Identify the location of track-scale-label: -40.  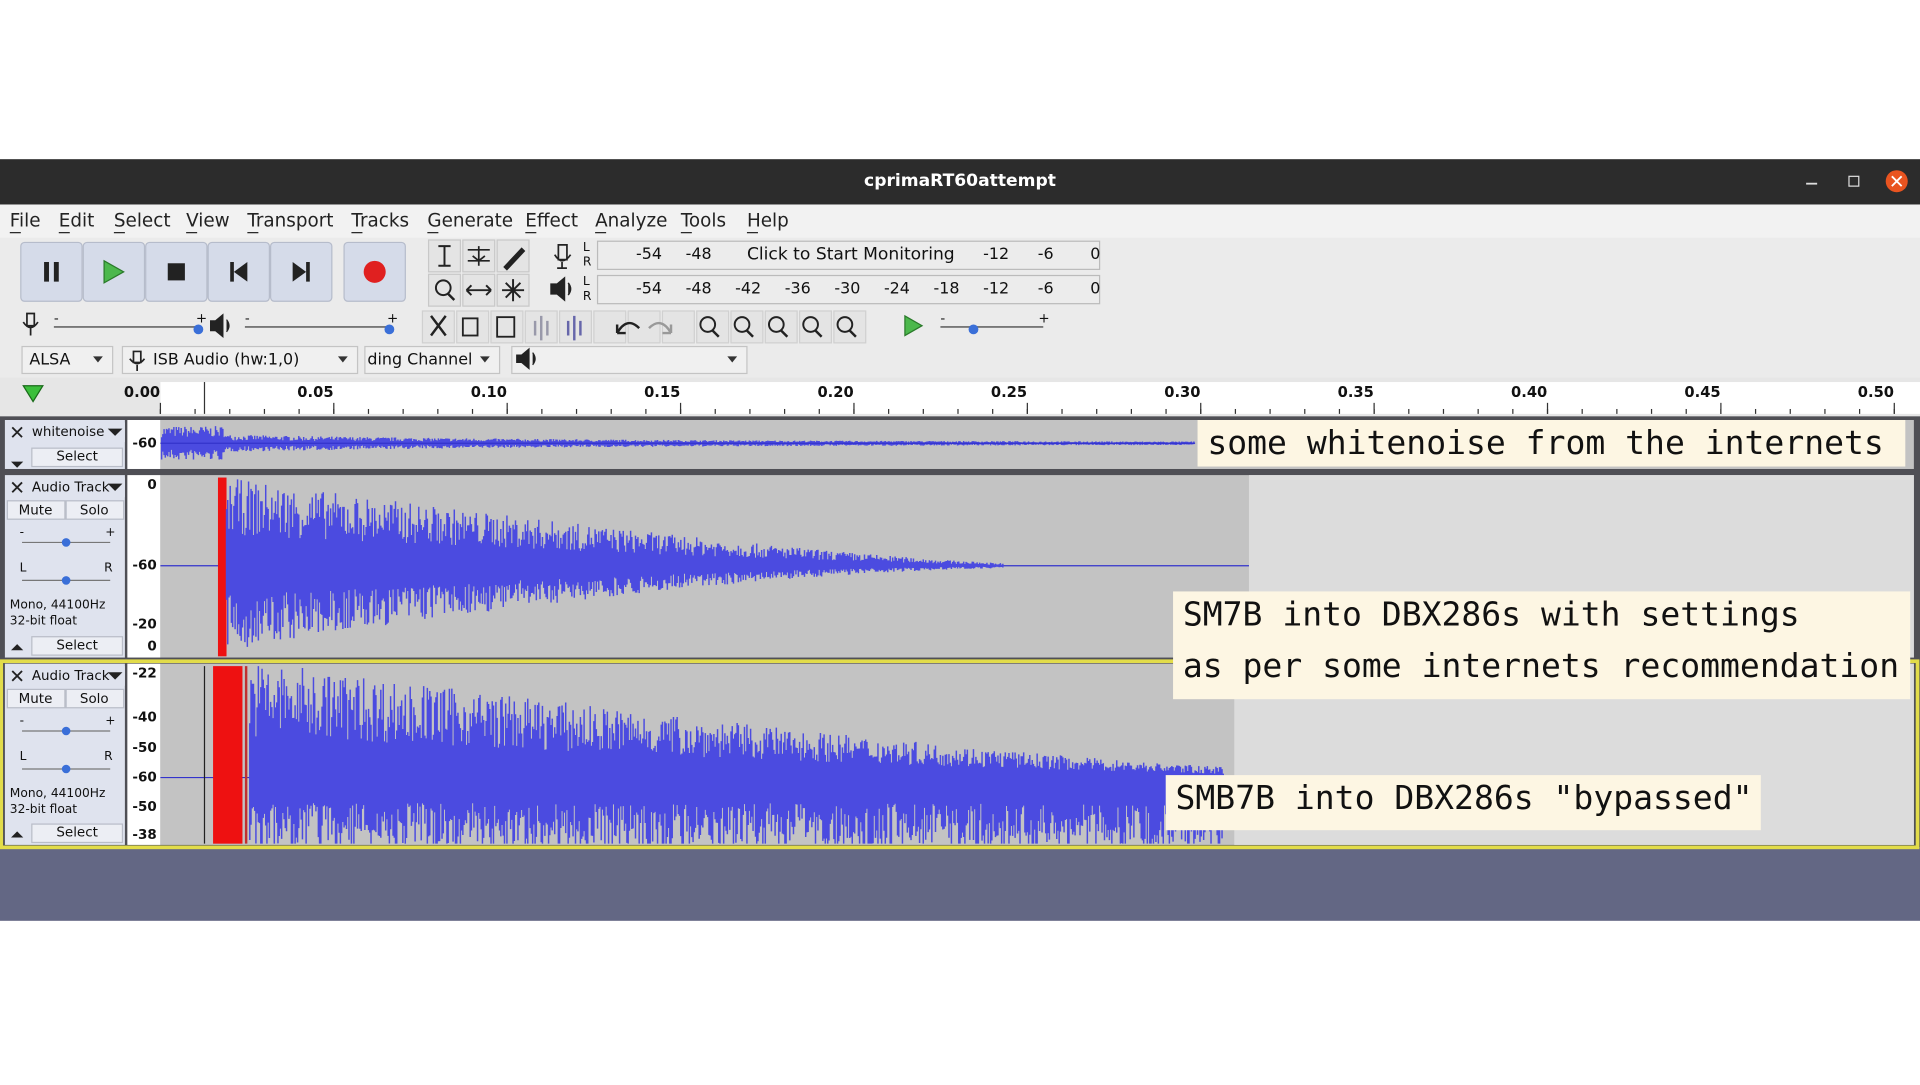
(144, 718).